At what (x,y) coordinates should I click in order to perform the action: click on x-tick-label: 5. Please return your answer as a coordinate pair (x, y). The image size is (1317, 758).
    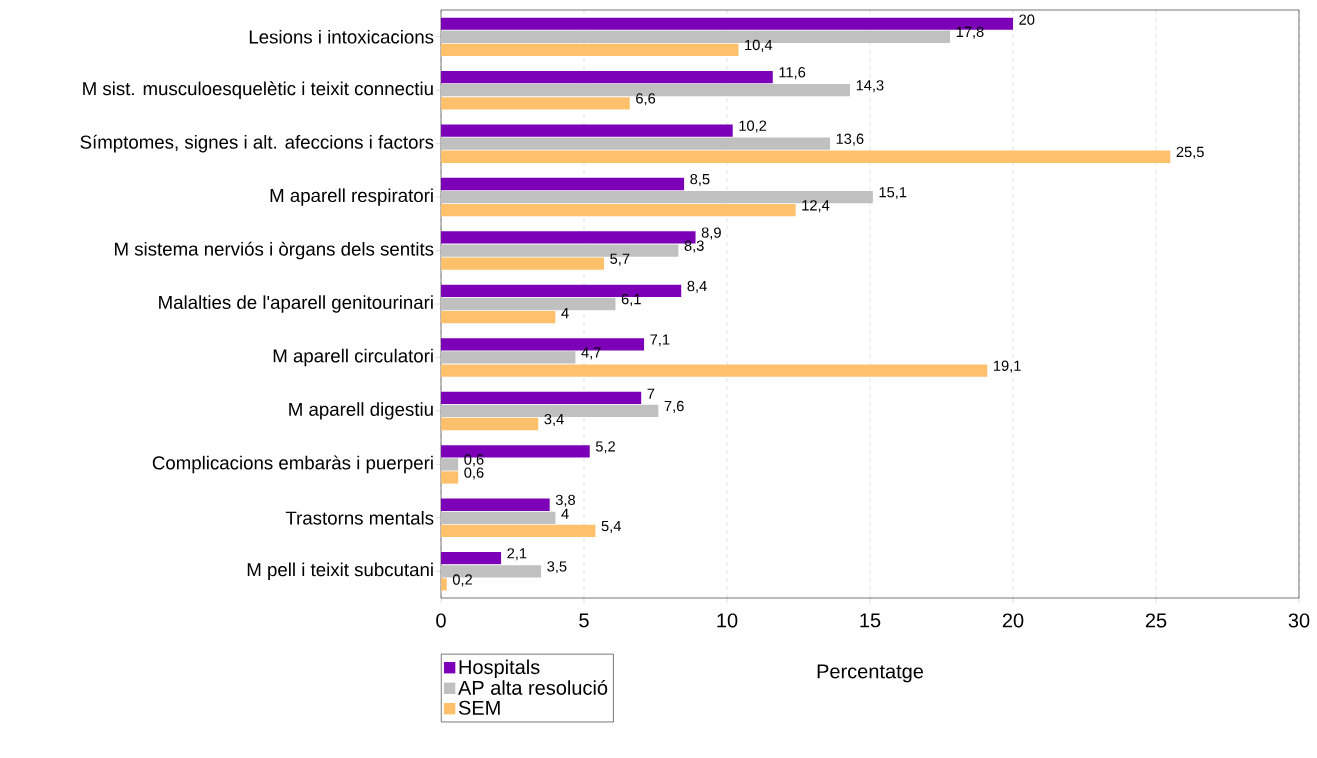
    Looking at the image, I should click on (584, 620).